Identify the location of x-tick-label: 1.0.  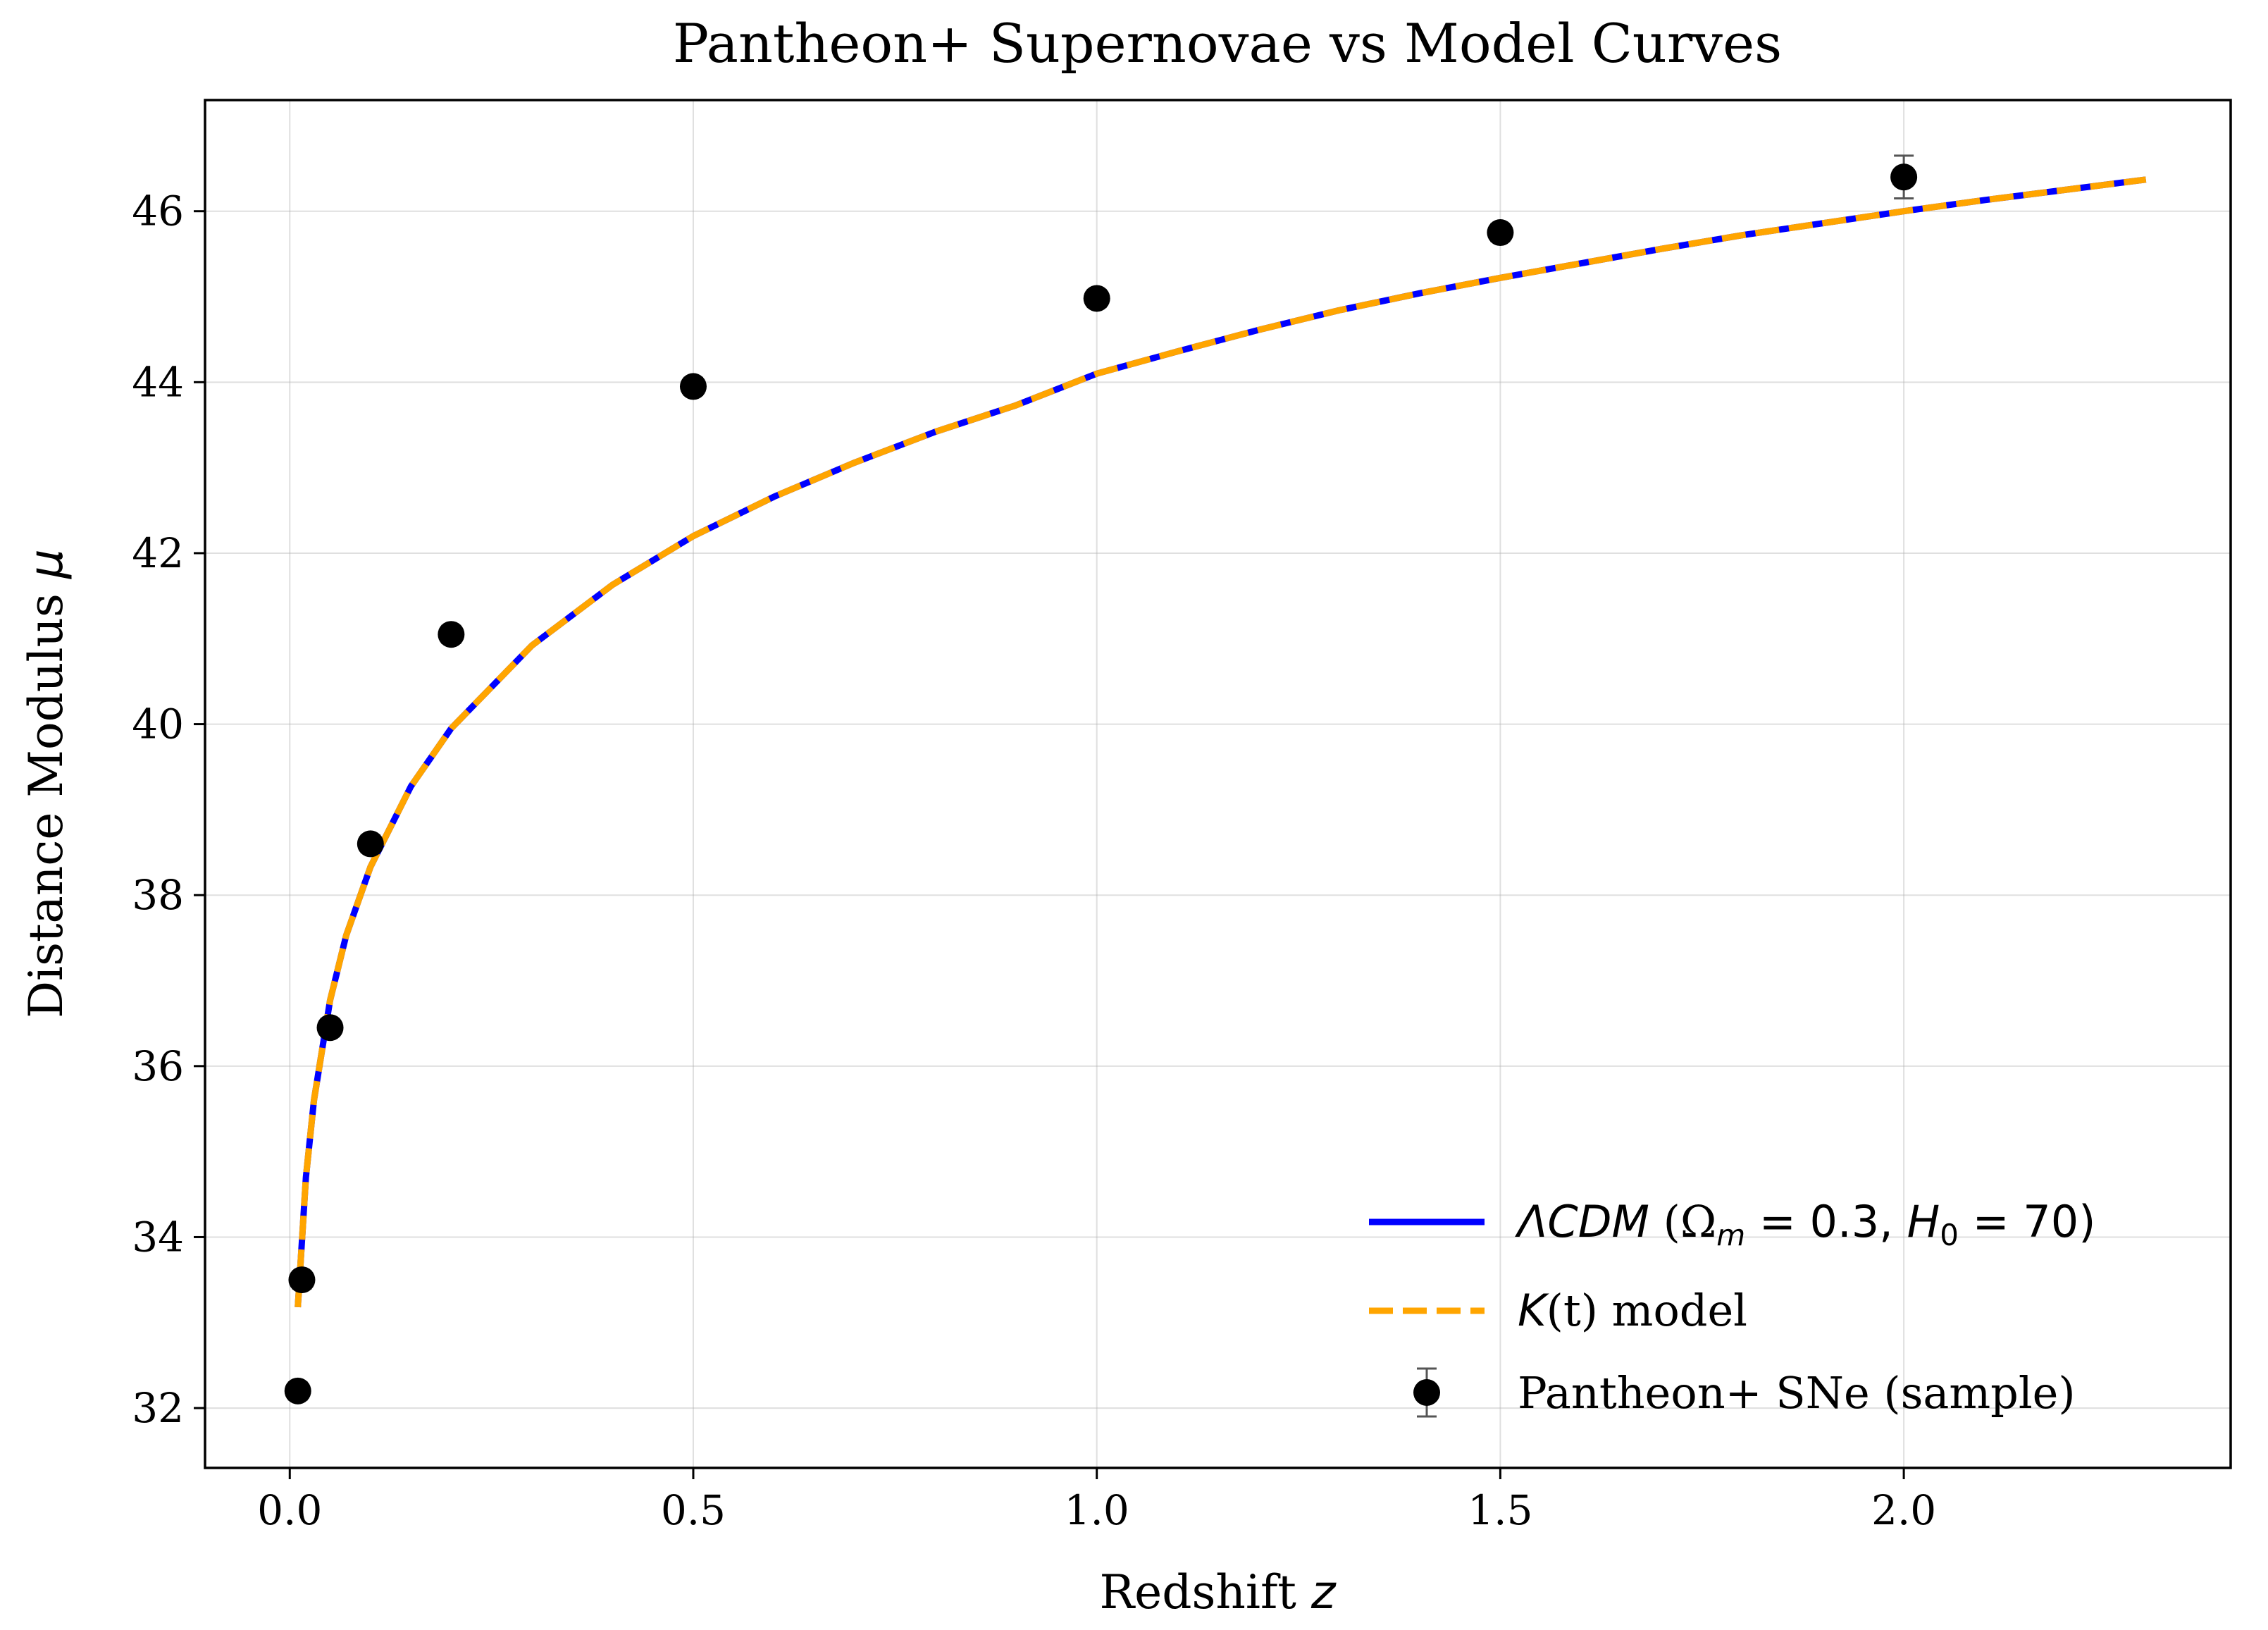
(1097, 1510).